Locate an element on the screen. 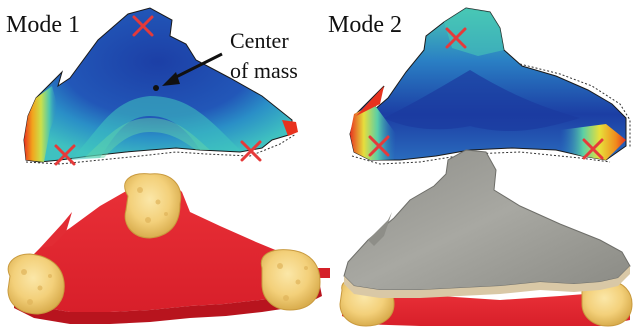  arrow-pointer-icon is located at coordinates (192, 69).